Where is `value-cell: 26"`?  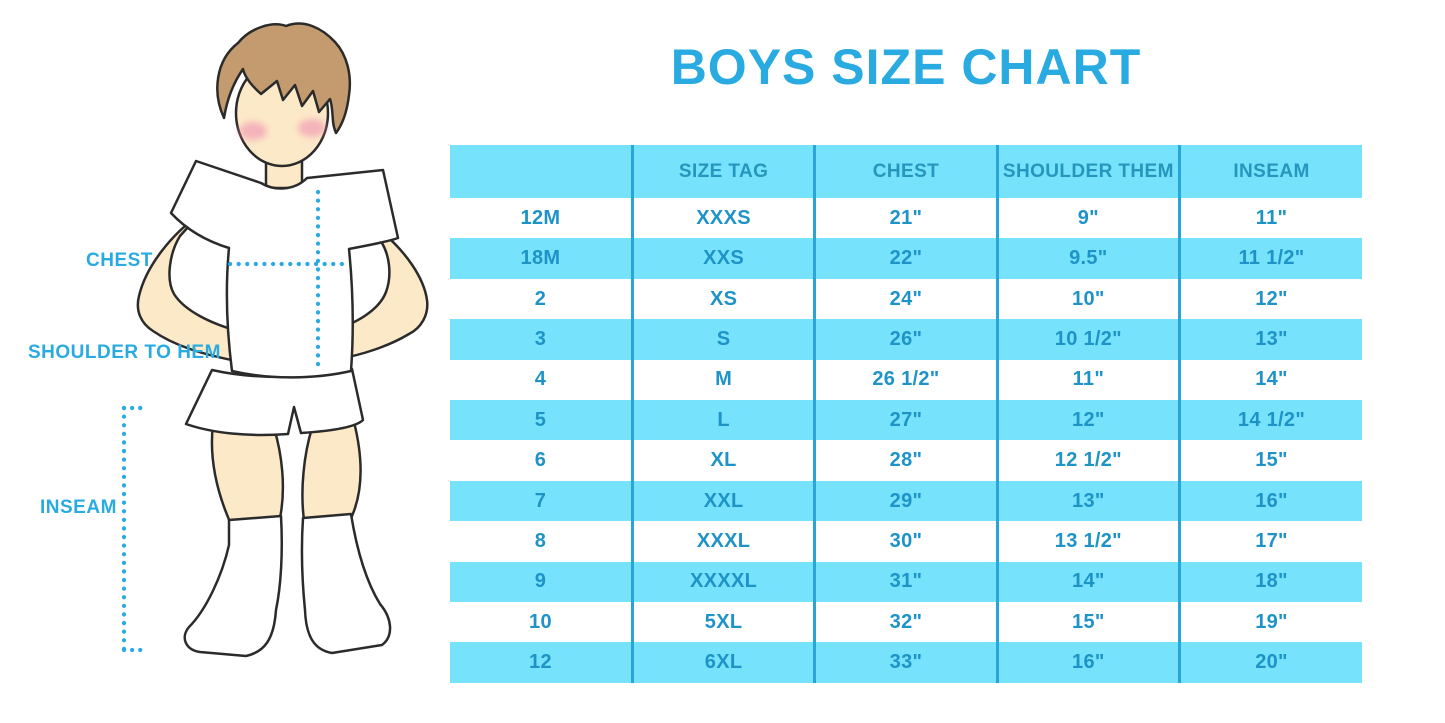 value-cell: 26" is located at coordinates (905, 339).